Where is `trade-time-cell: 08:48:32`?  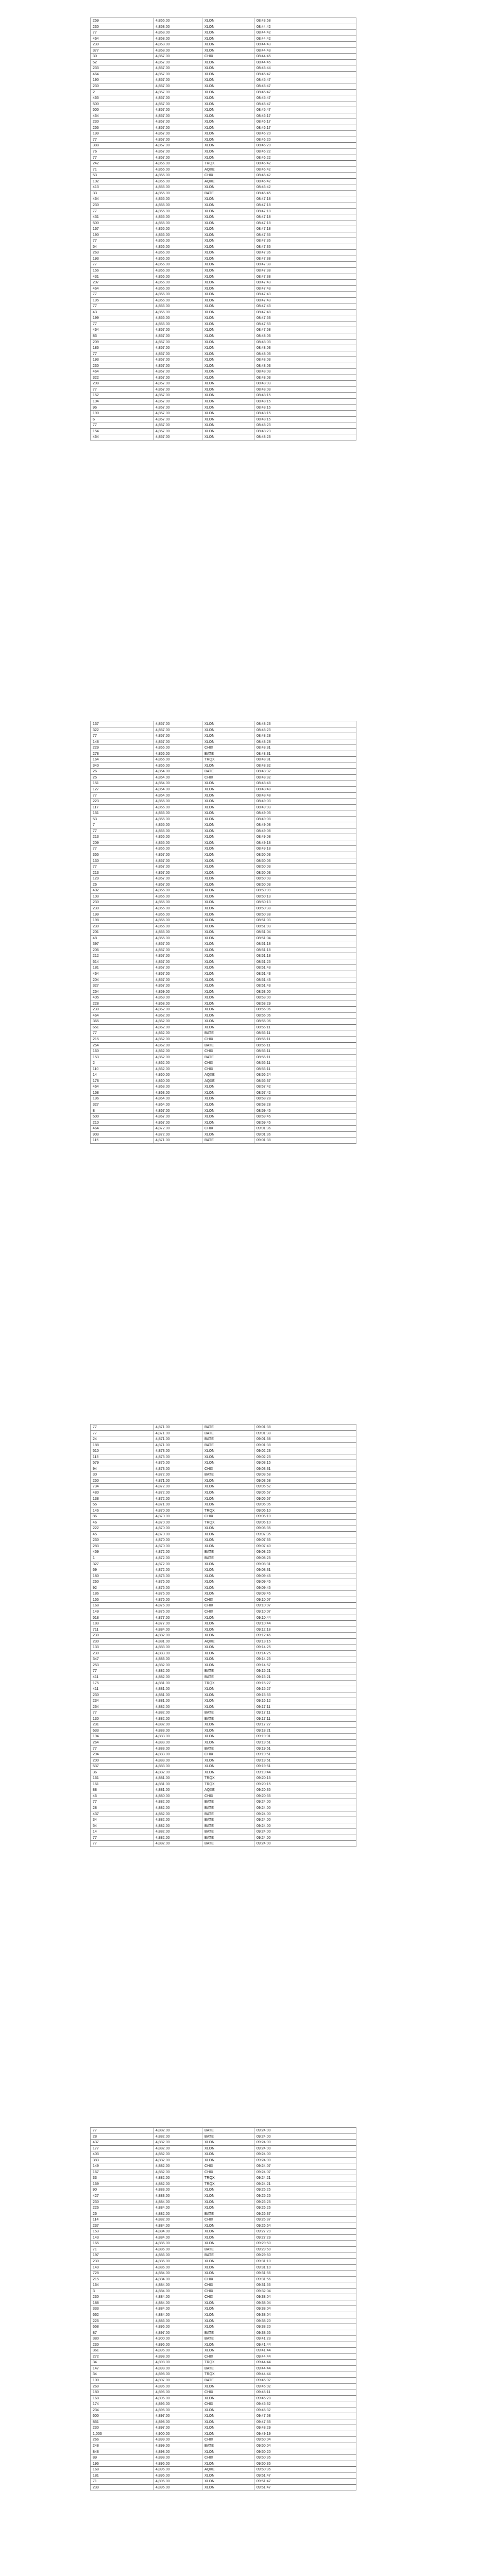
trade-time-cell: 08:48:32 is located at coordinates (305, 777).